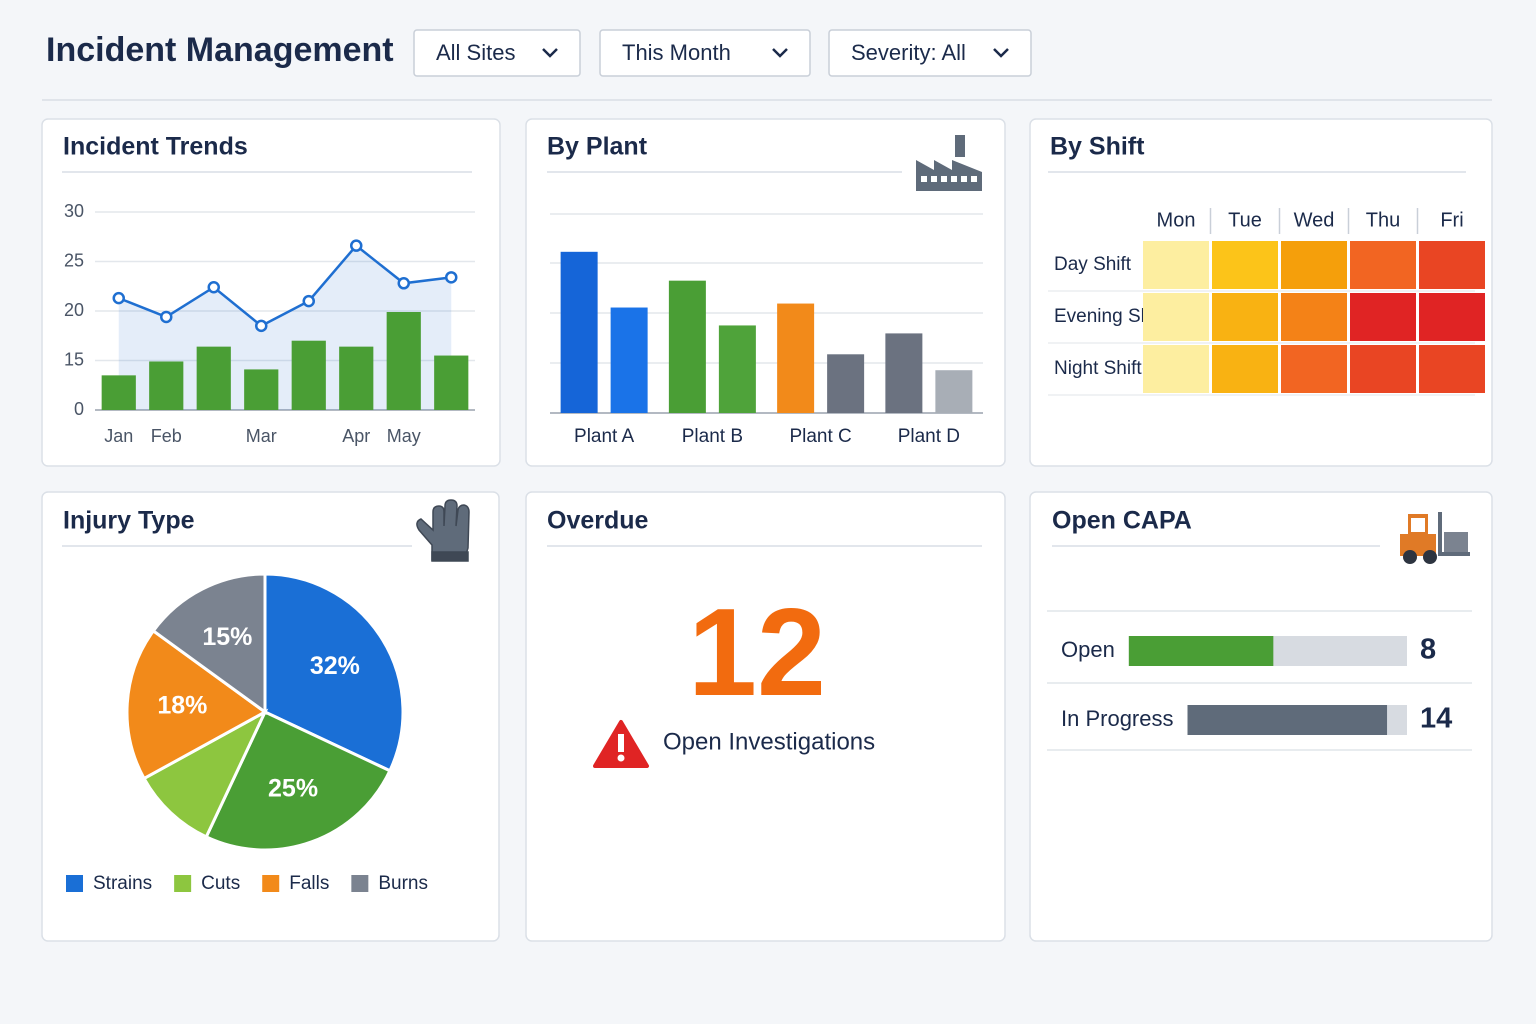 Image resolution: width=1536 pixels, height=1024 pixels. What do you see at coordinates (74, 310) in the screenshot?
I see `y-tick-label: 20` at bounding box center [74, 310].